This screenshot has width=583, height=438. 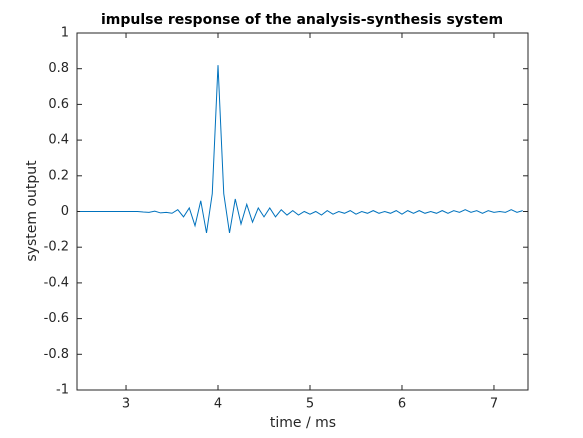 I want to click on x-tick-label: 4, so click(x=218, y=404).